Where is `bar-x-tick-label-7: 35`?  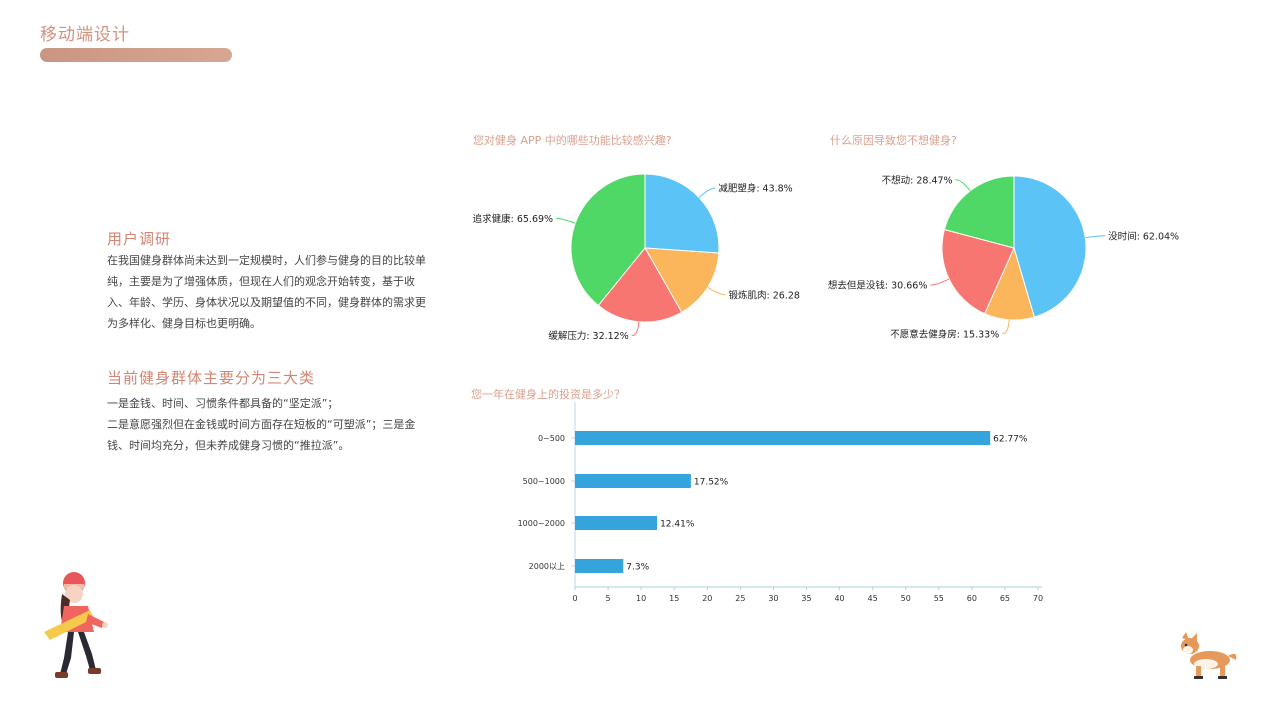
bar-x-tick-label-7: 35 is located at coordinates (806, 598).